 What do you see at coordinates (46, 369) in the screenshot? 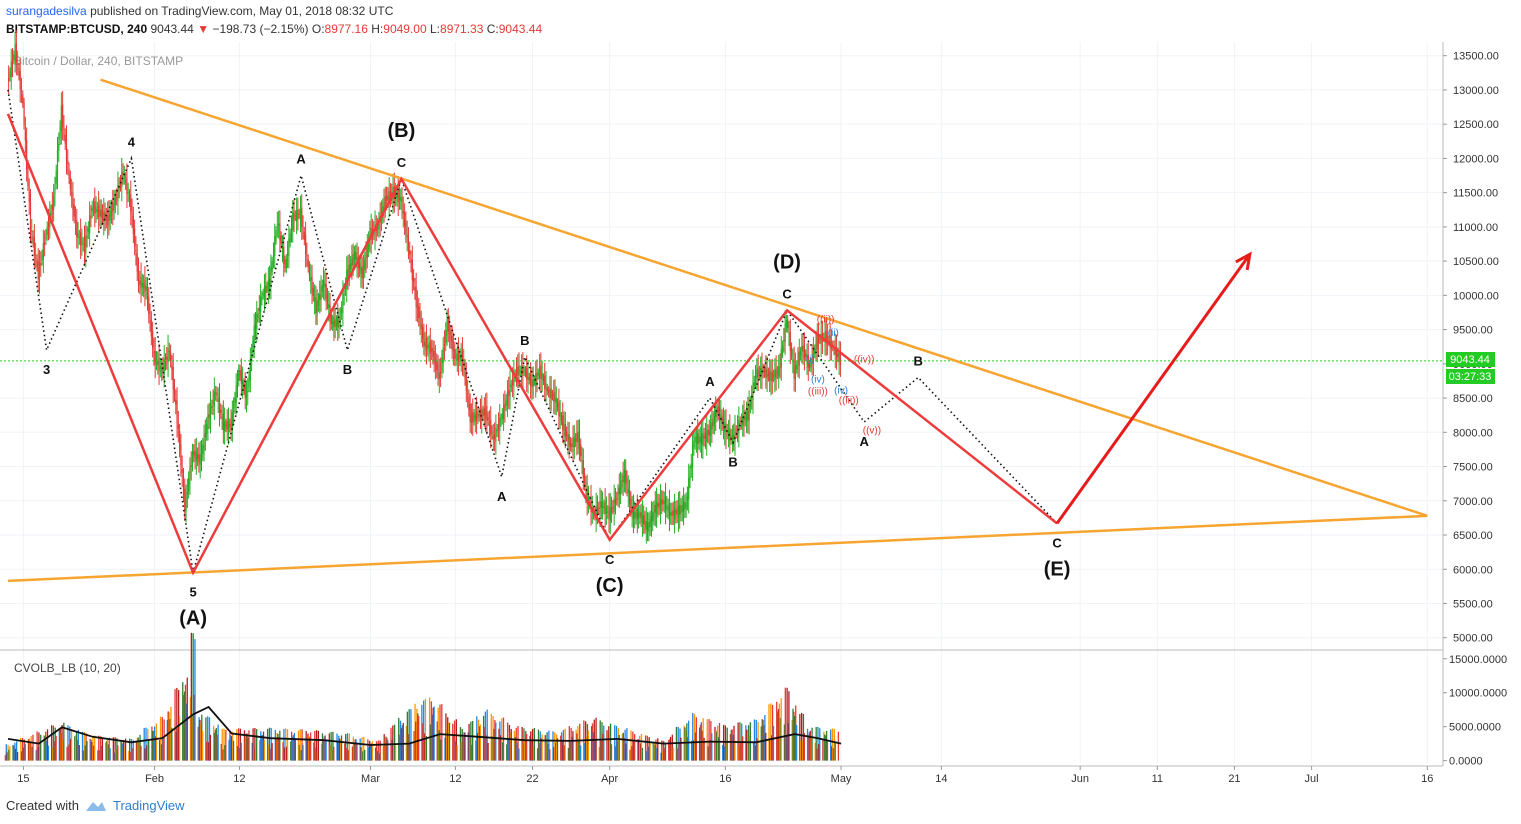
I see `subwave-label: 3` at bounding box center [46, 369].